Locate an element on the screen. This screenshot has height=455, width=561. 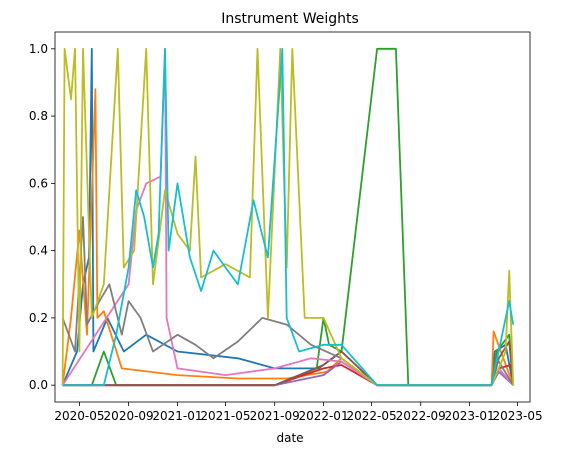
chart-title: Instrument Weights is located at coordinates (290, 19).